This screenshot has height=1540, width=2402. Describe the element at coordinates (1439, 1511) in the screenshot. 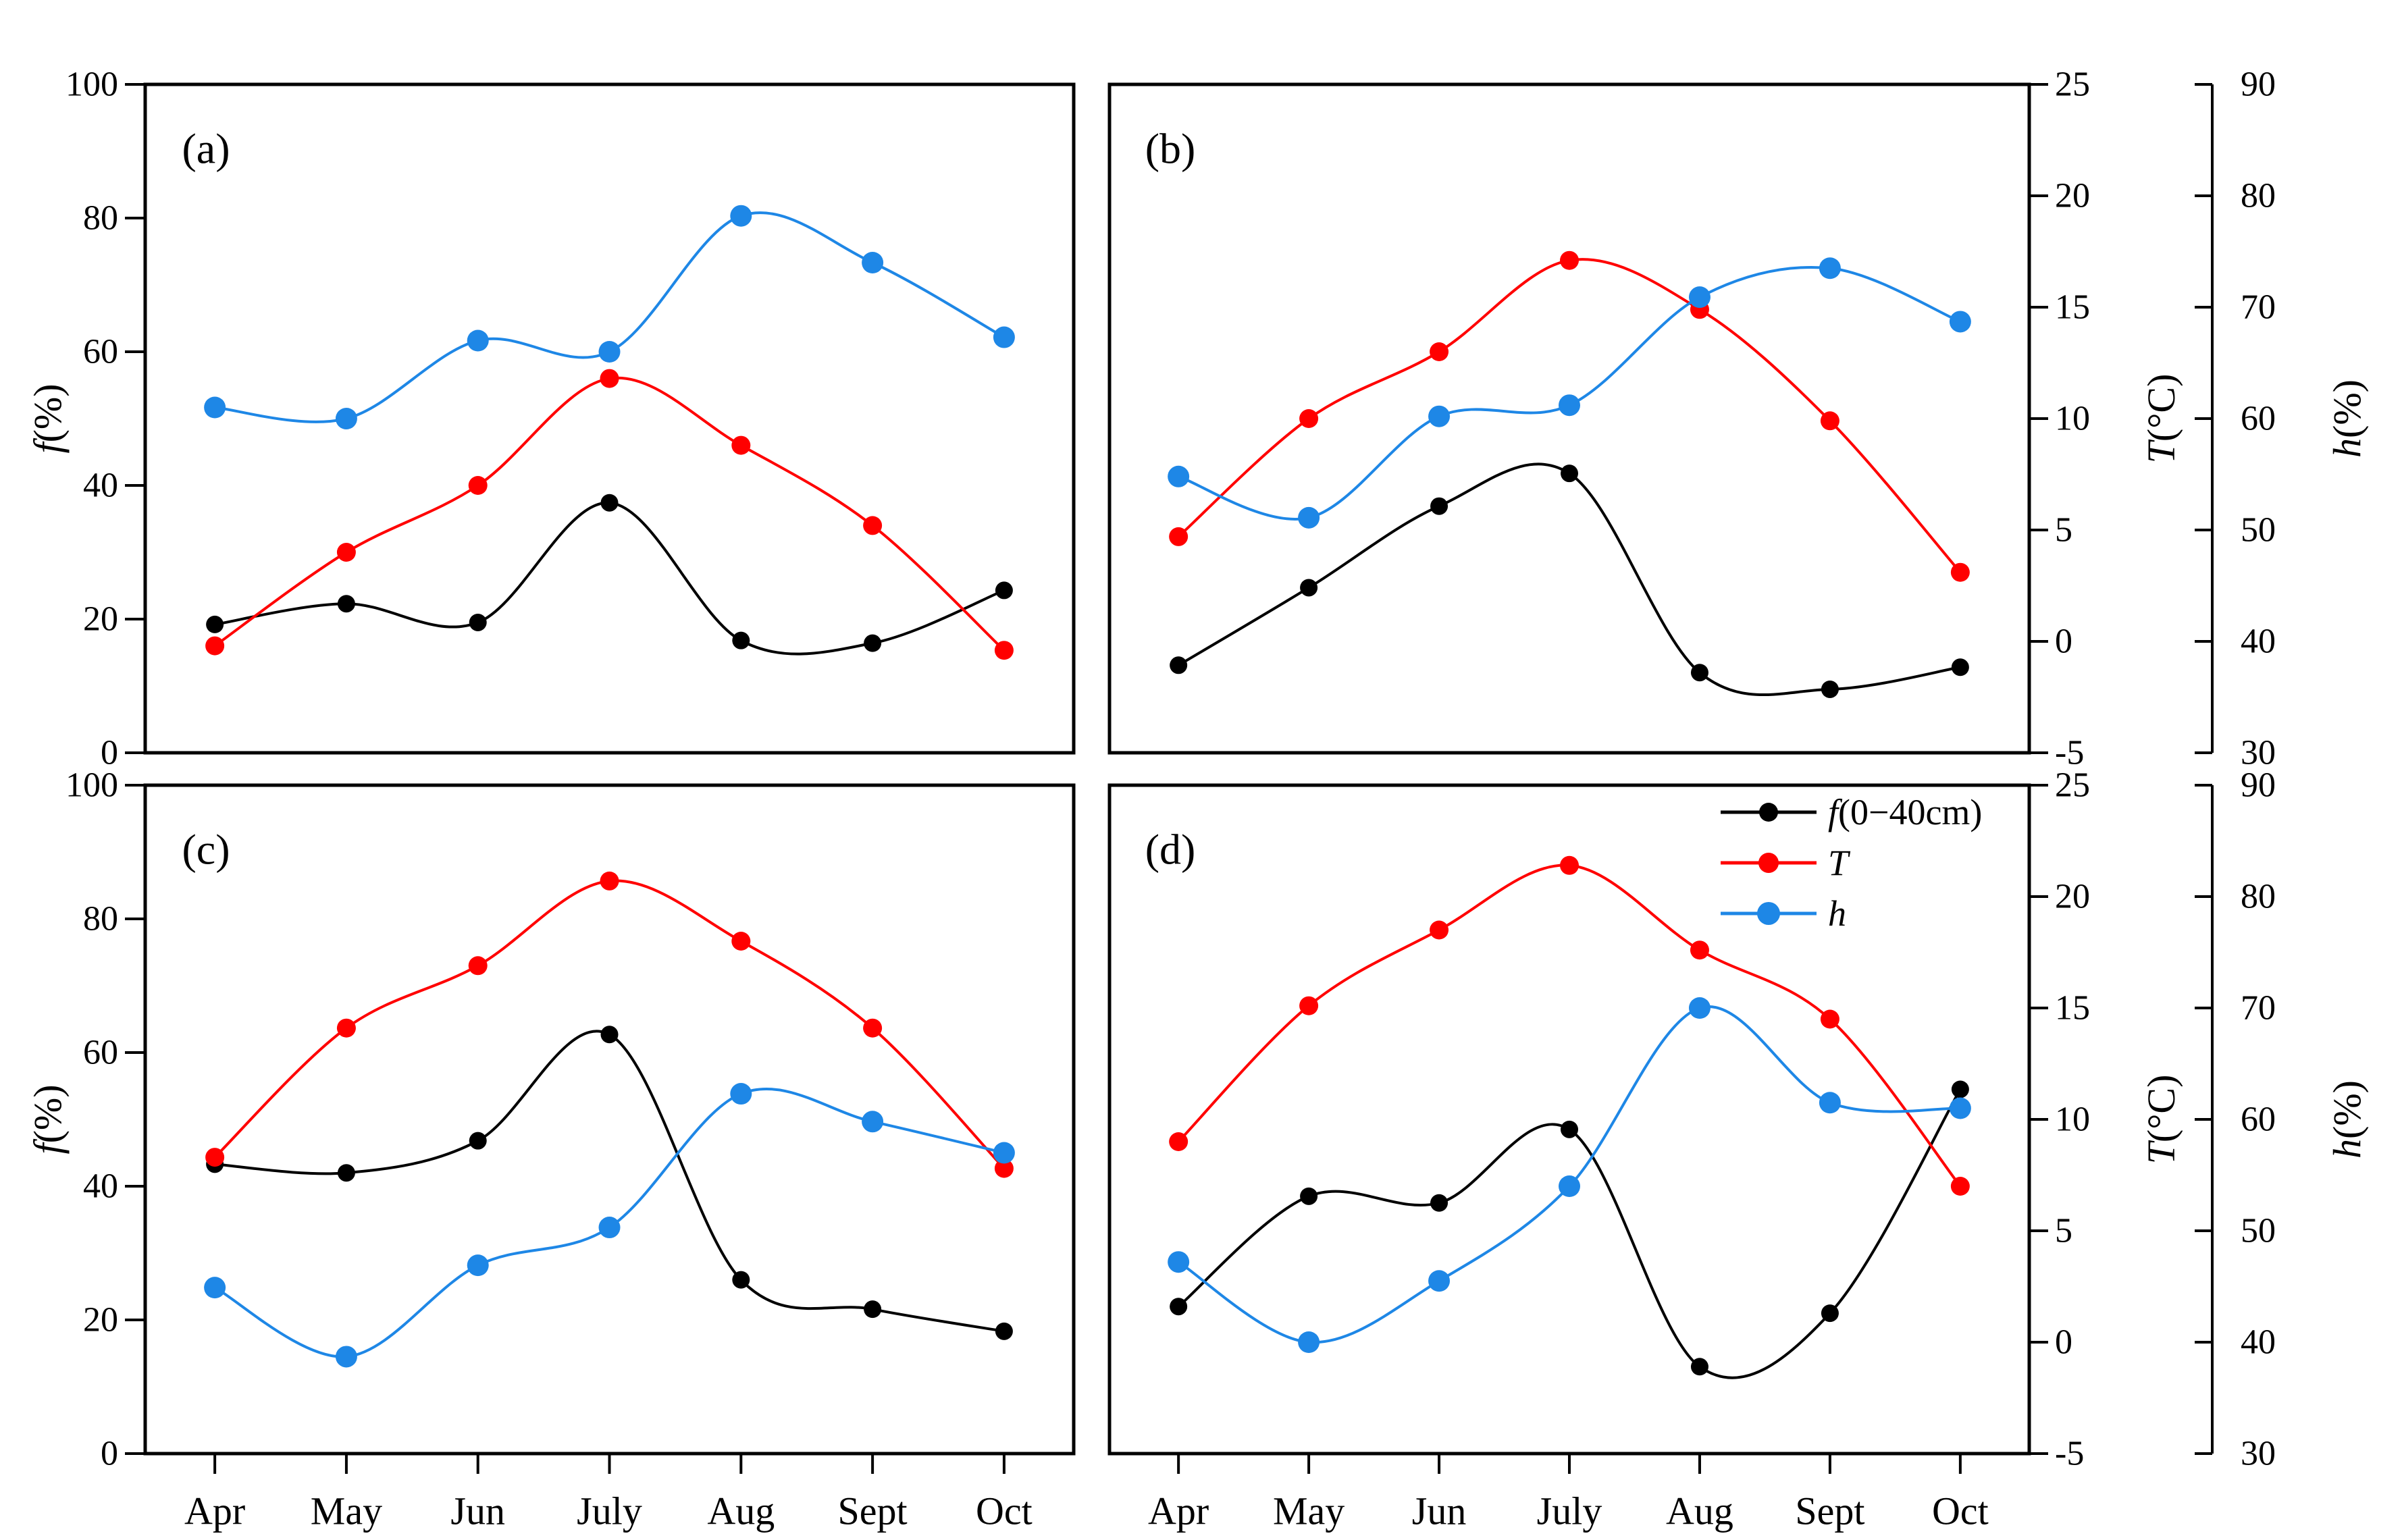

I see `month-label-d-jun: Jun` at that location.